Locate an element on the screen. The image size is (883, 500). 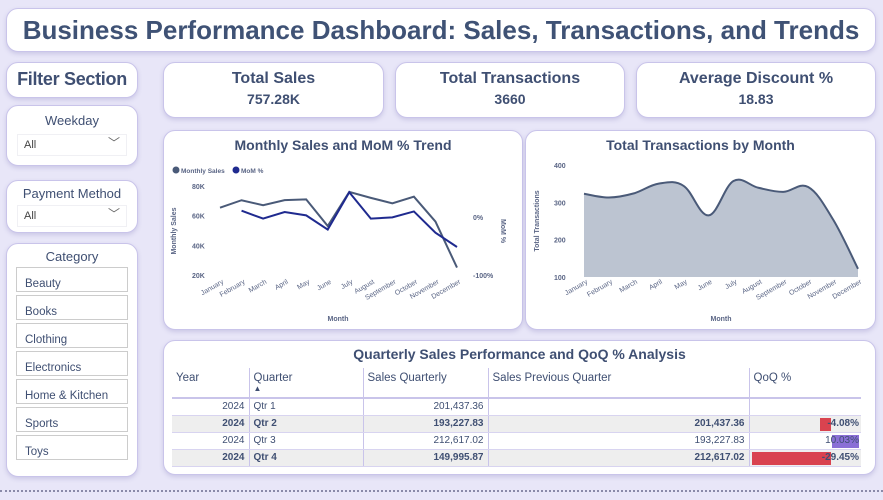
legend-label: Monthly Sales is located at coordinates (203, 171).